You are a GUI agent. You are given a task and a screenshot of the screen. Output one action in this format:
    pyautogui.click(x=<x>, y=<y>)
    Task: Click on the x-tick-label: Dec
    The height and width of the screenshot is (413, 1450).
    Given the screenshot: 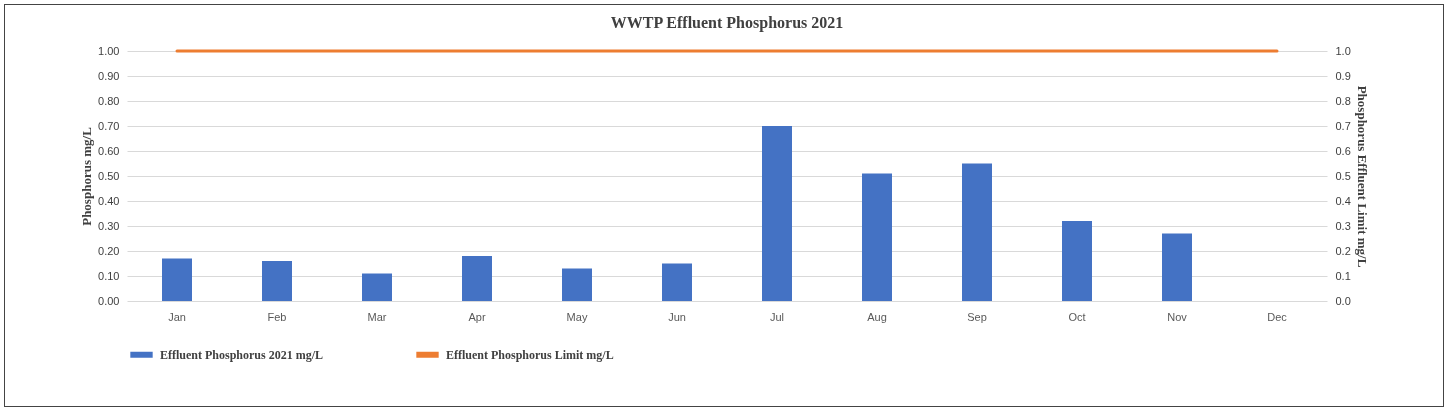 What is the action you would take?
    pyautogui.click(x=1277, y=316)
    